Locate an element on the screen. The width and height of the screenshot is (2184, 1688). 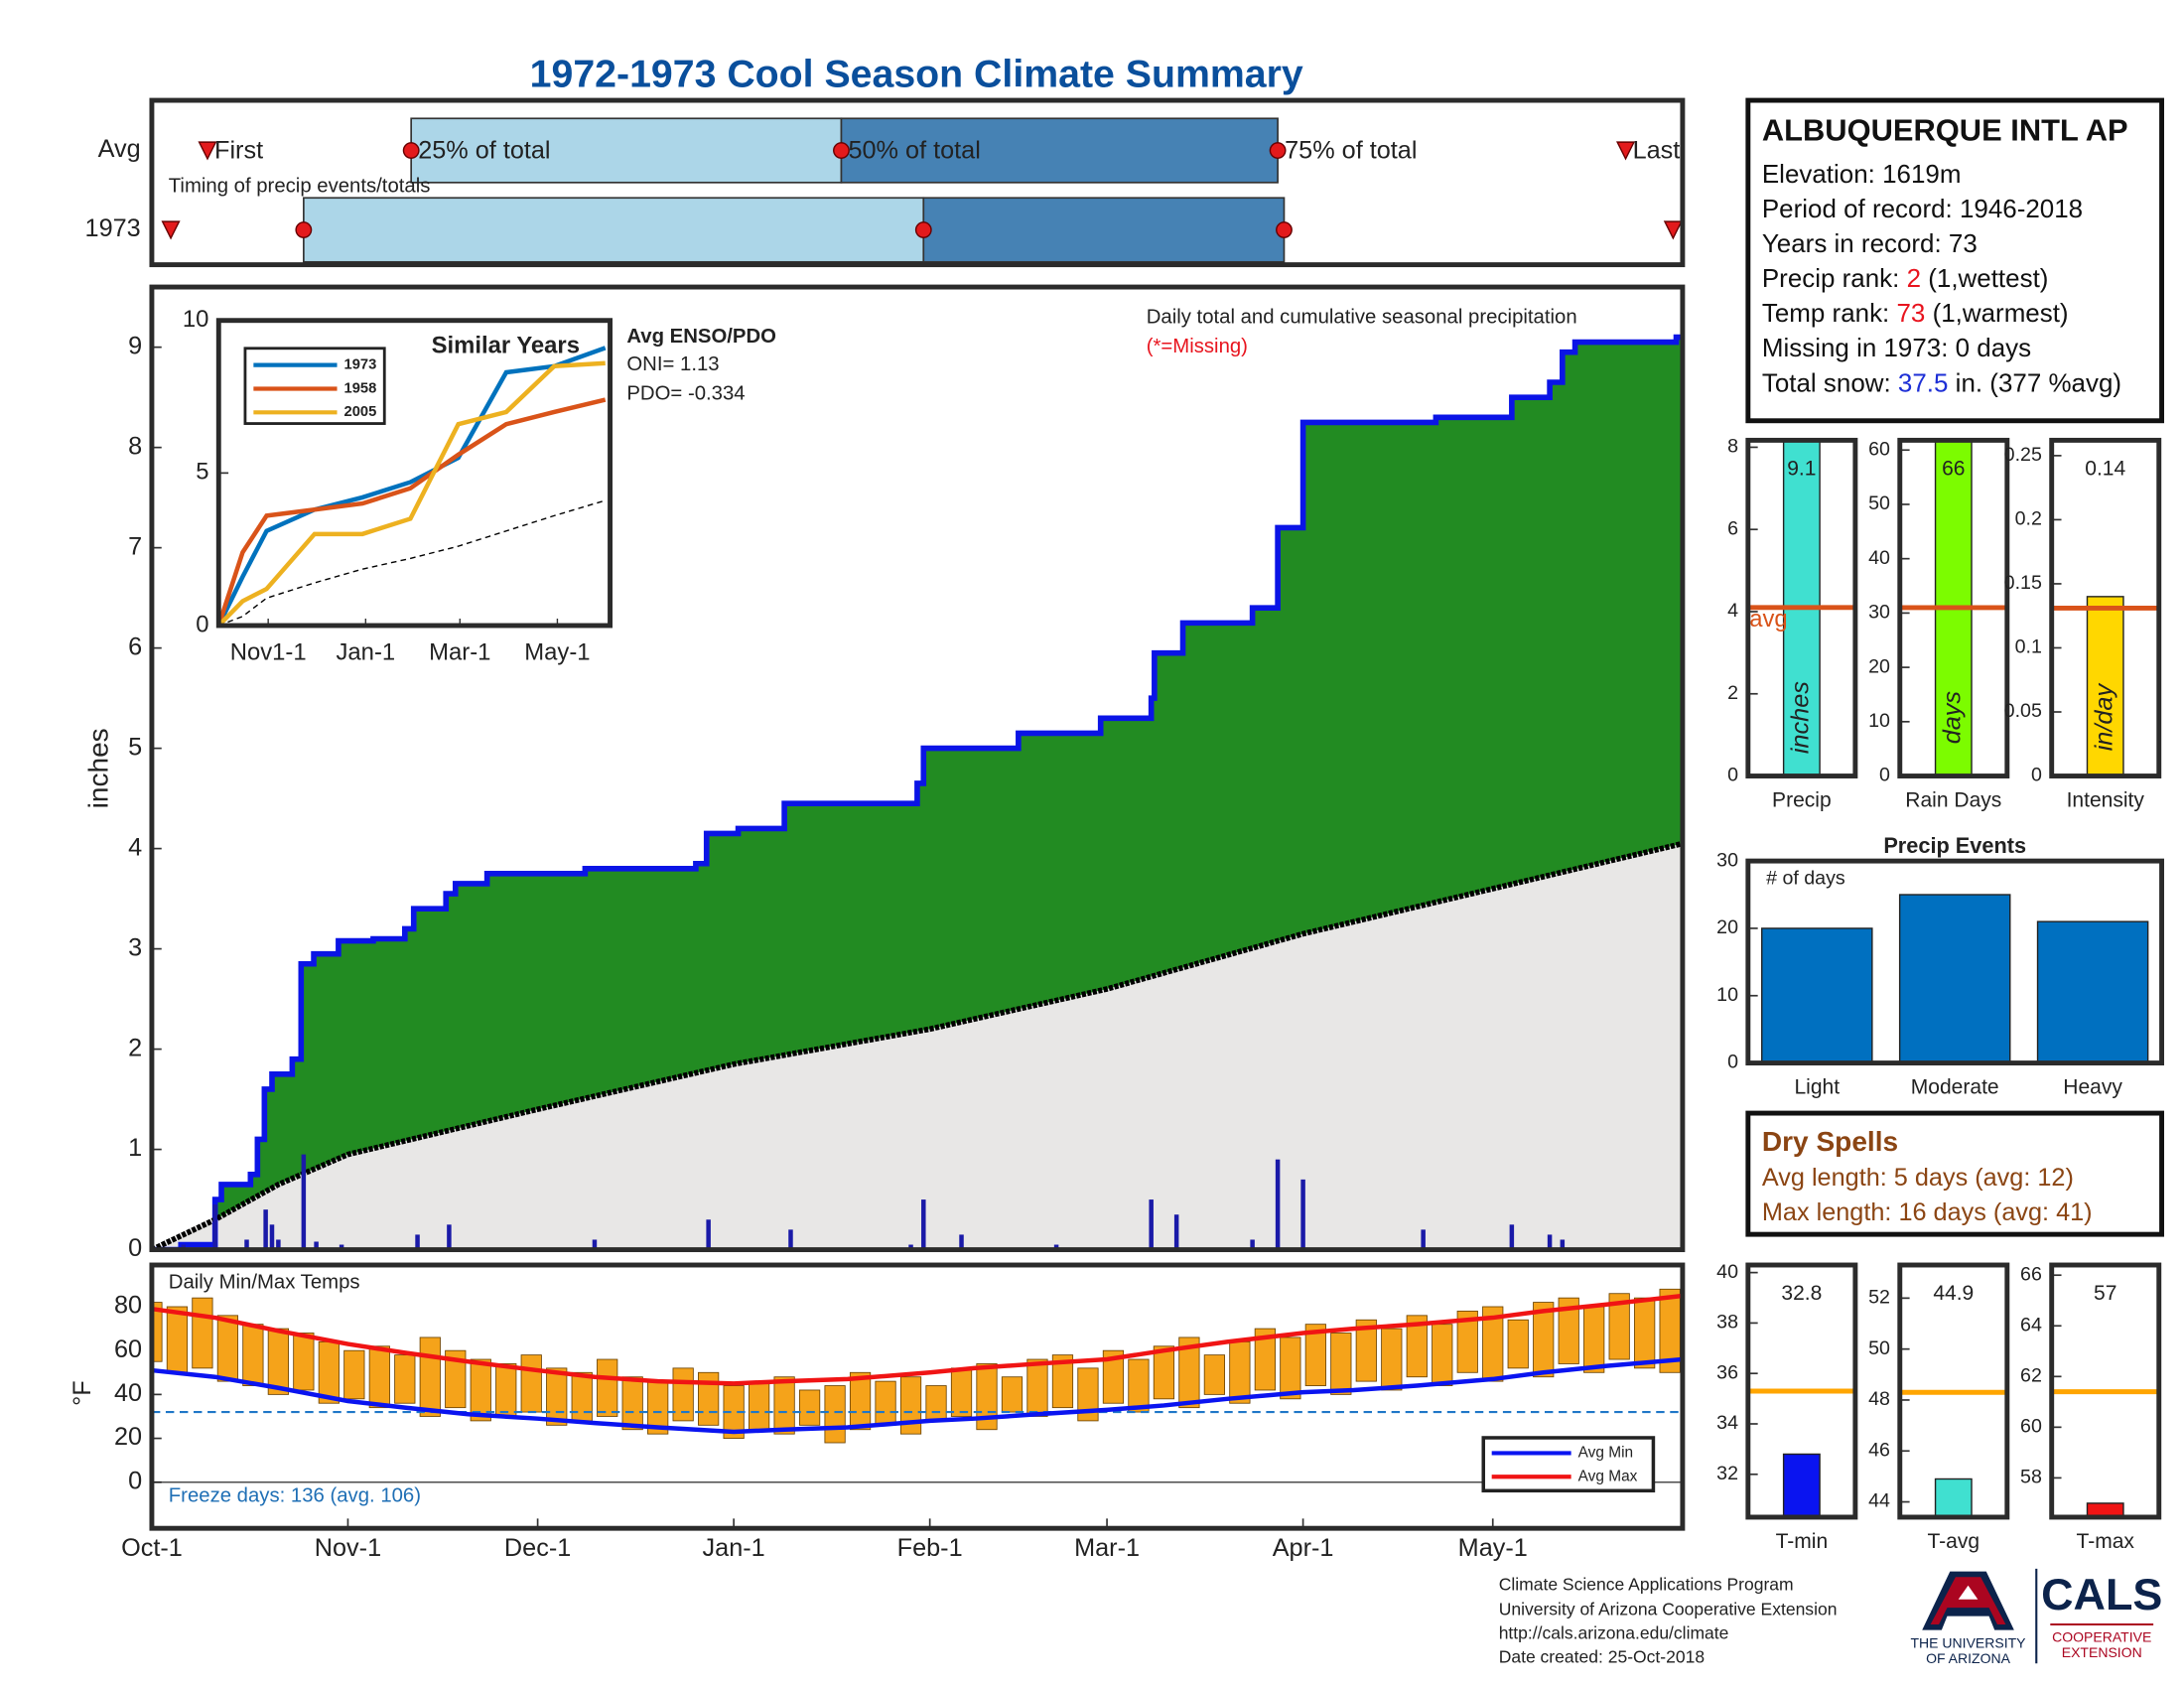
avg-temp-line is located at coordinates (917, 1339).